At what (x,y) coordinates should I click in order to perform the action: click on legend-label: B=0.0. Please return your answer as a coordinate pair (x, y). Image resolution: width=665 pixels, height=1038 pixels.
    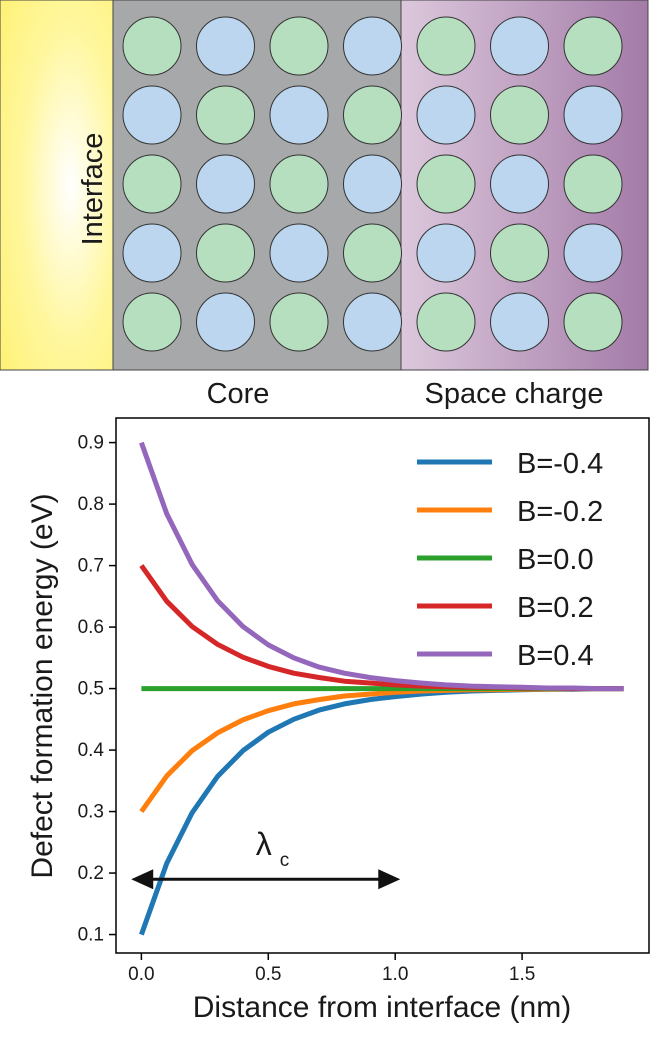
    Looking at the image, I should click on (555, 560).